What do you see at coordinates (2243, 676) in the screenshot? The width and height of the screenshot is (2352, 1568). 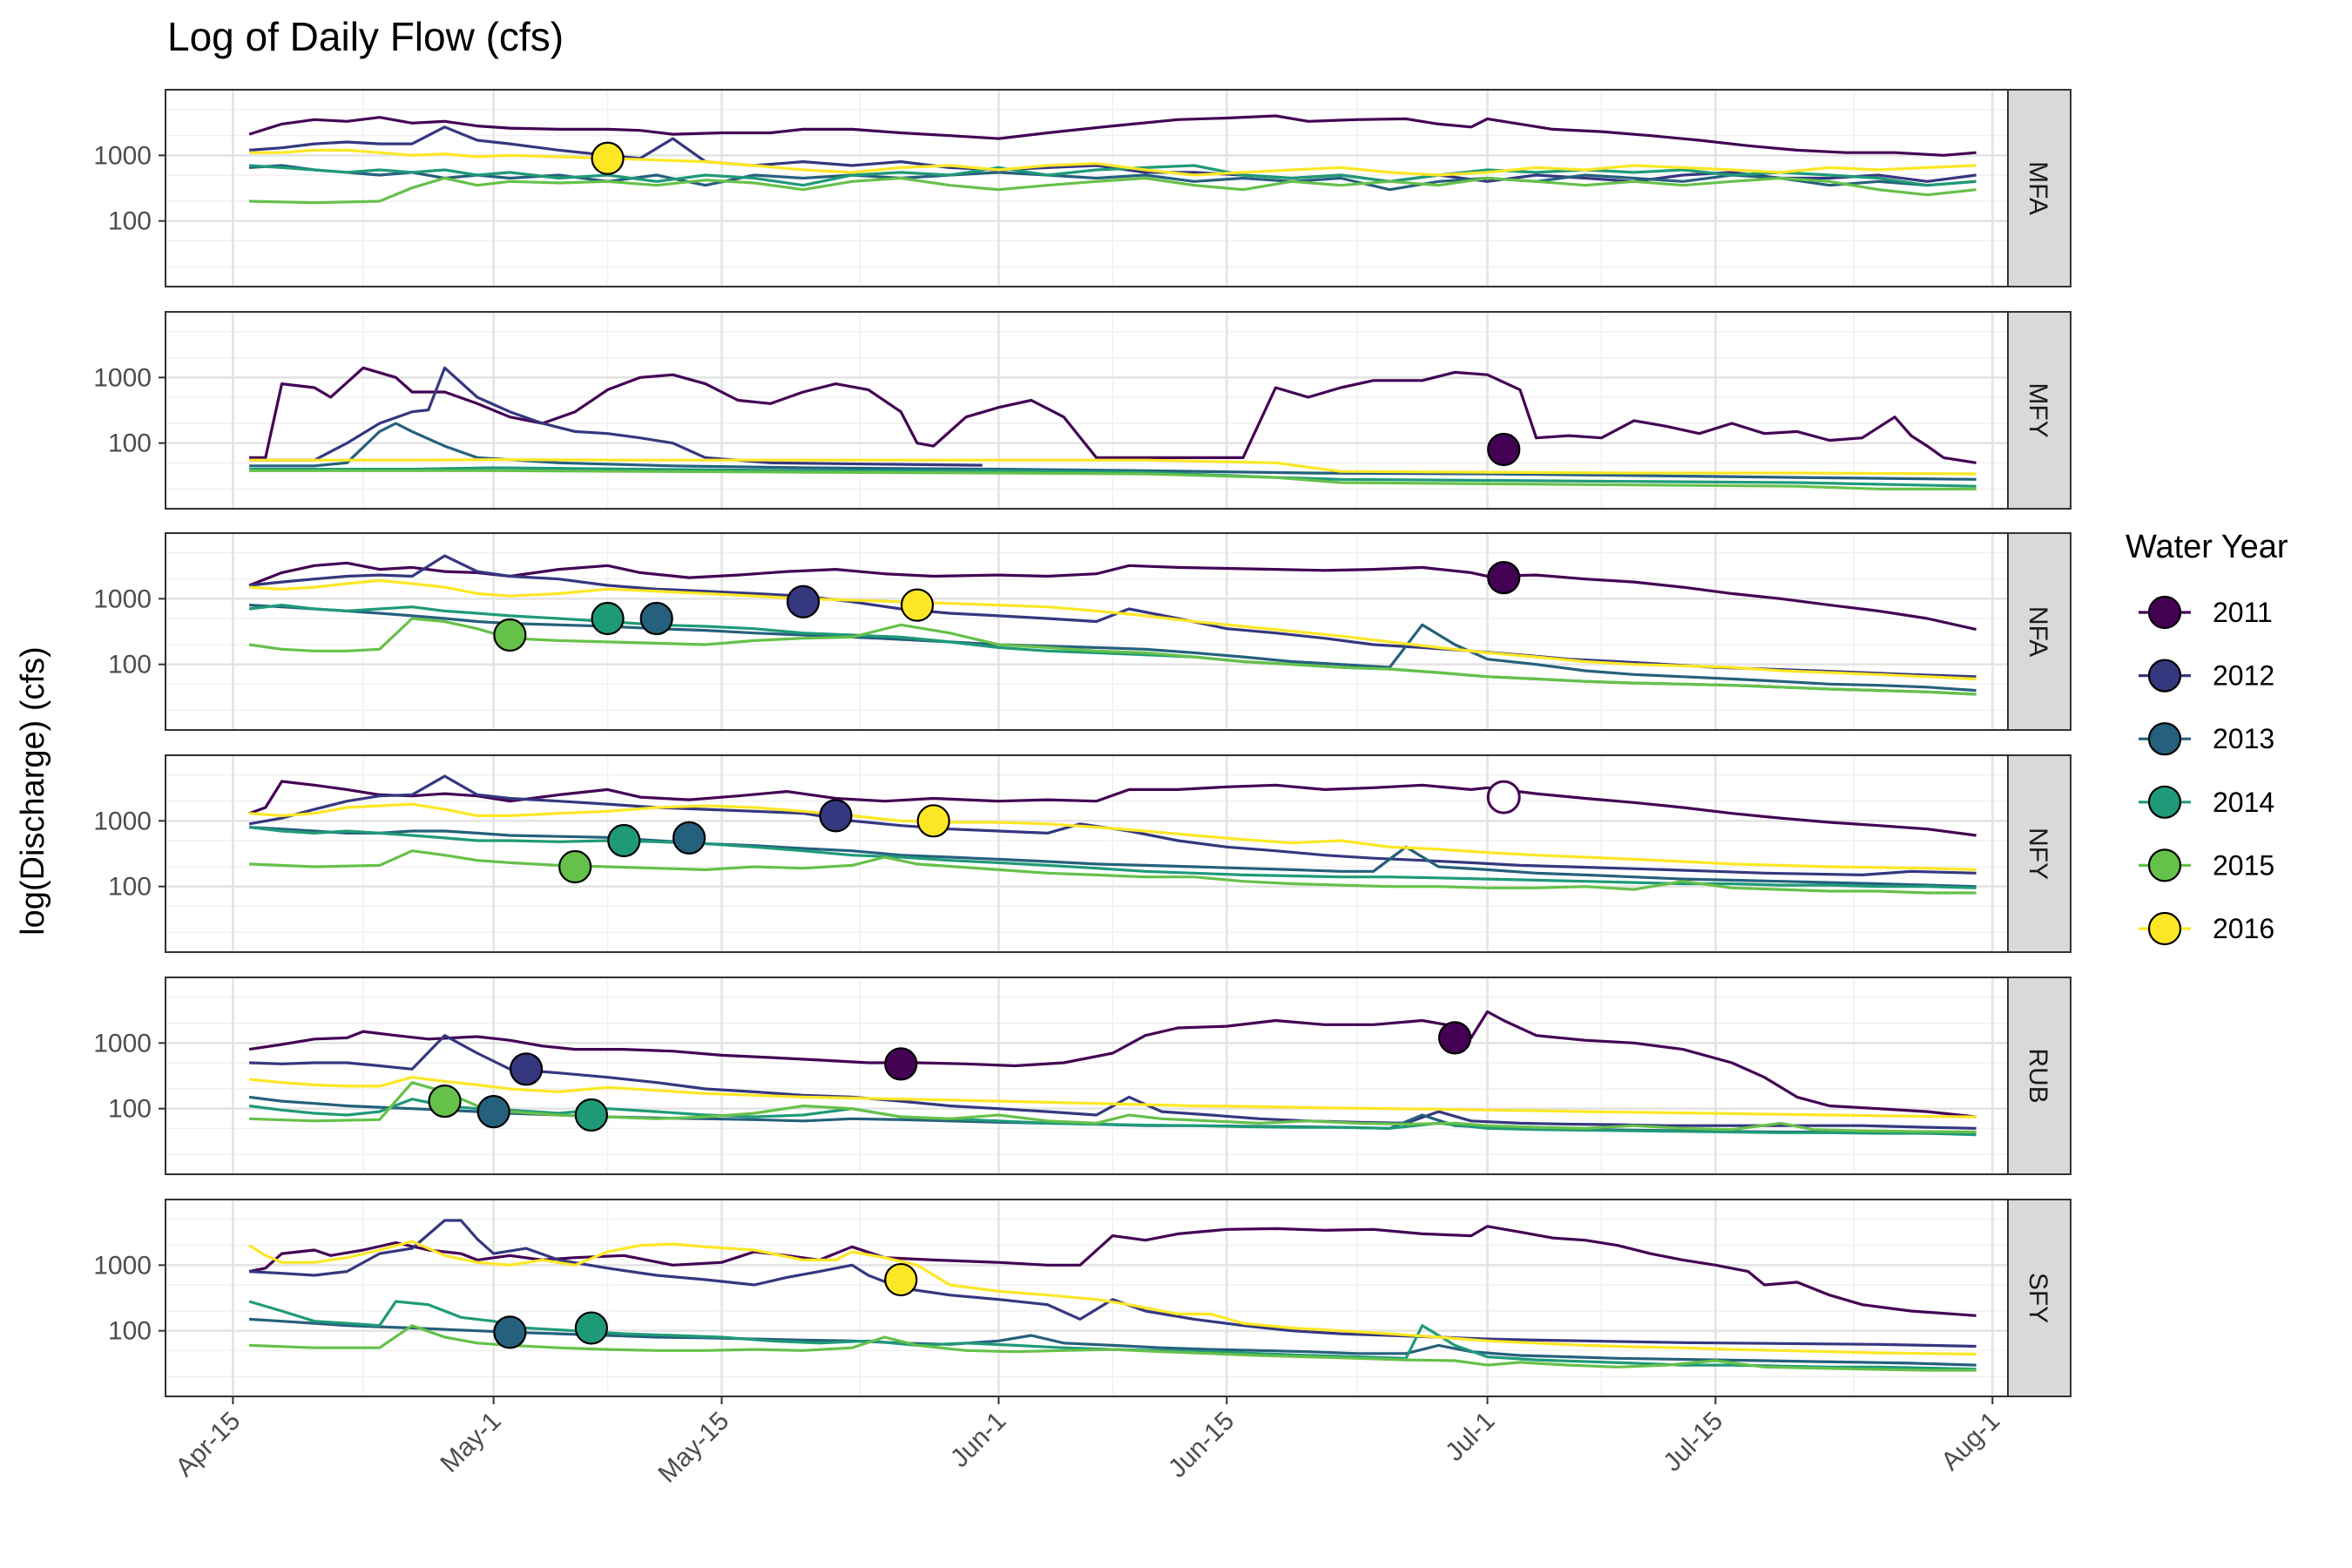 I see `legend-label: 2012` at bounding box center [2243, 676].